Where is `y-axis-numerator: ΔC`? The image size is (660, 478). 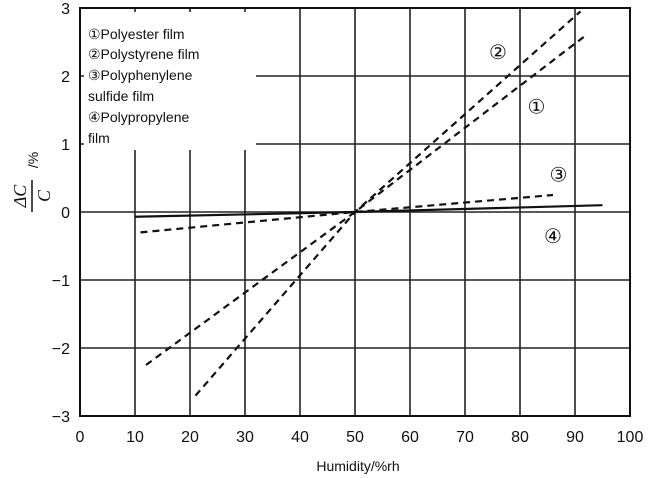 y-axis-numerator: ΔC is located at coordinates (20, 196).